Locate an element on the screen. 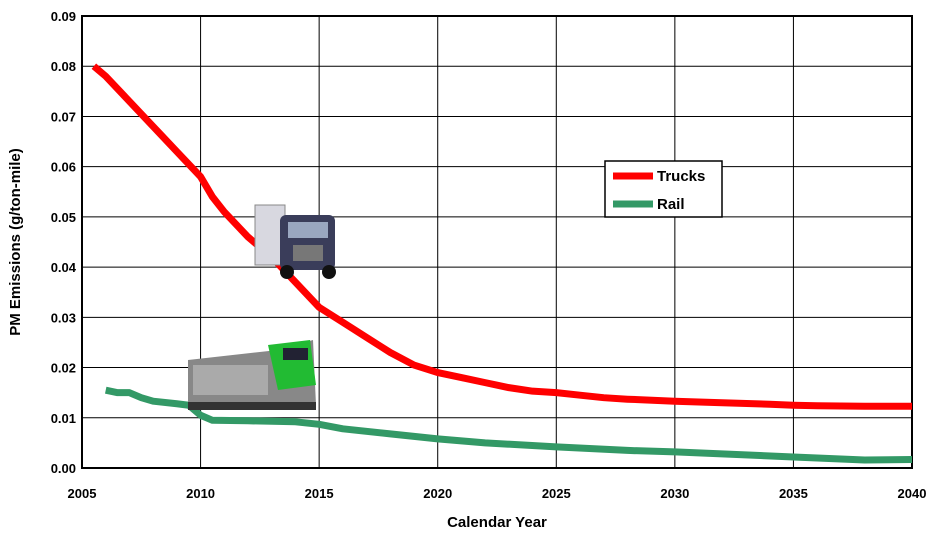 The height and width of the screenshot is (540, 932). truck-icon is located at coordinates (295, 241).